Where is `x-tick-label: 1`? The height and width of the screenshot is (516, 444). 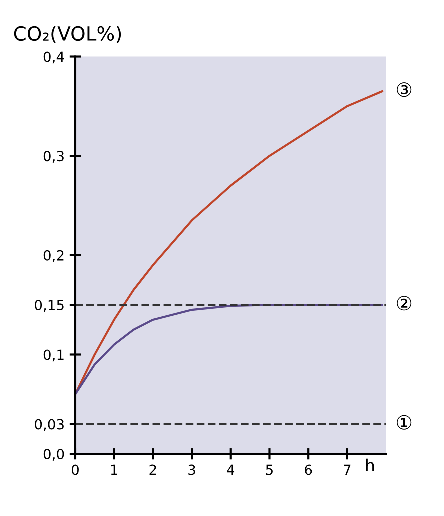
x-tick-label: 1 is located at coordinates (114, 470).